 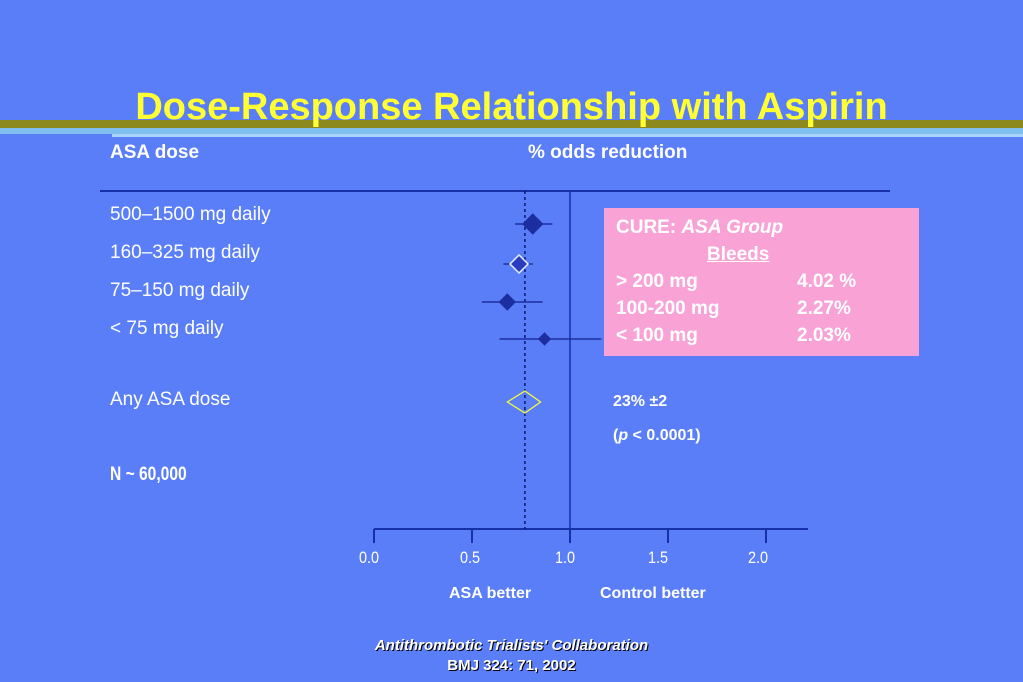 What do you see at coordinates (567, 135) in the screenshot?
I see `title-rule-thin` at bounding box center [567, 135].